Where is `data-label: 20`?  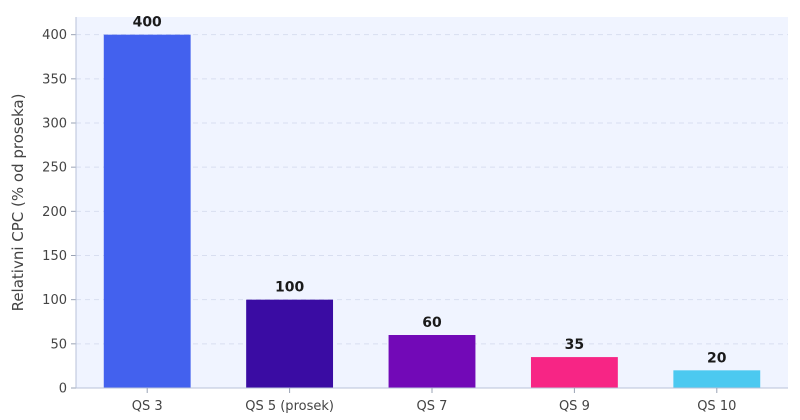 data-label: 20 is located at coordinates (717, 358).